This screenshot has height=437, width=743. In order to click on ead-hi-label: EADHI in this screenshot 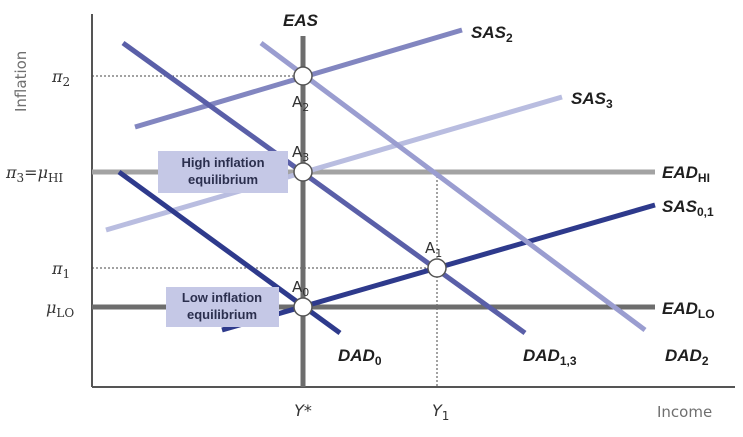, I will do `click(686, 174)`.